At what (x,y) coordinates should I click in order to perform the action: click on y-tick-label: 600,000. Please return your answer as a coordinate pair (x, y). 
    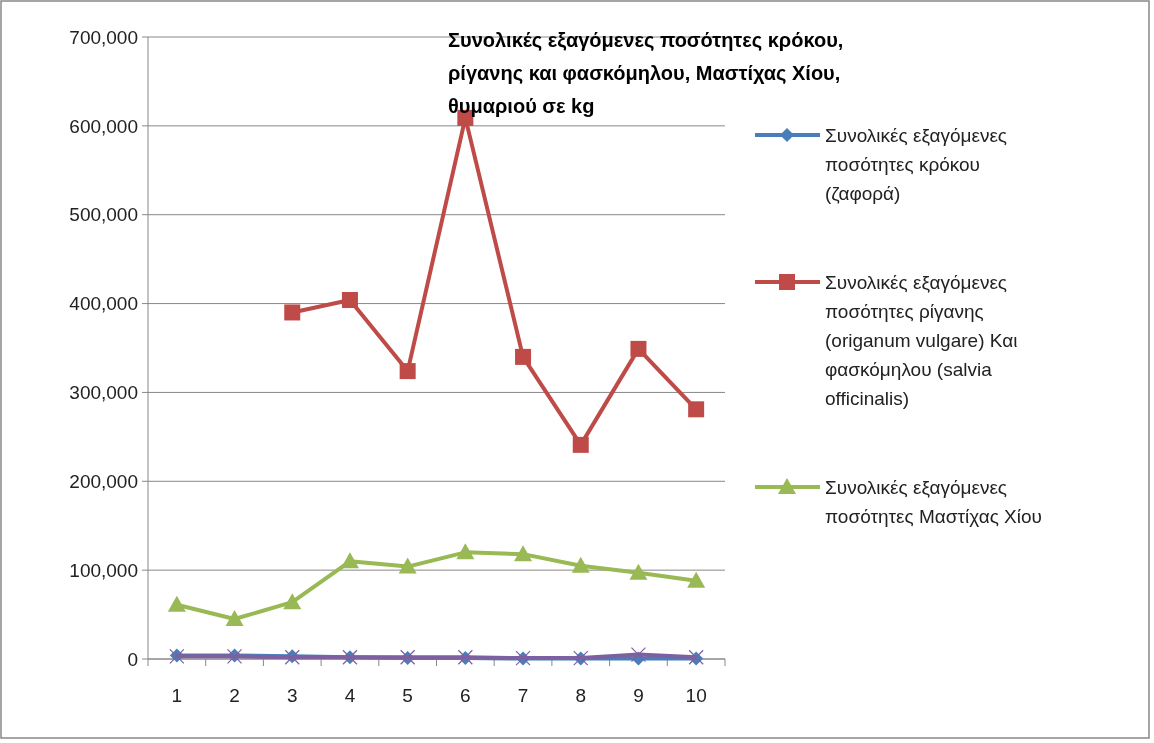
    Looking at the image, I should click on (103, 126).